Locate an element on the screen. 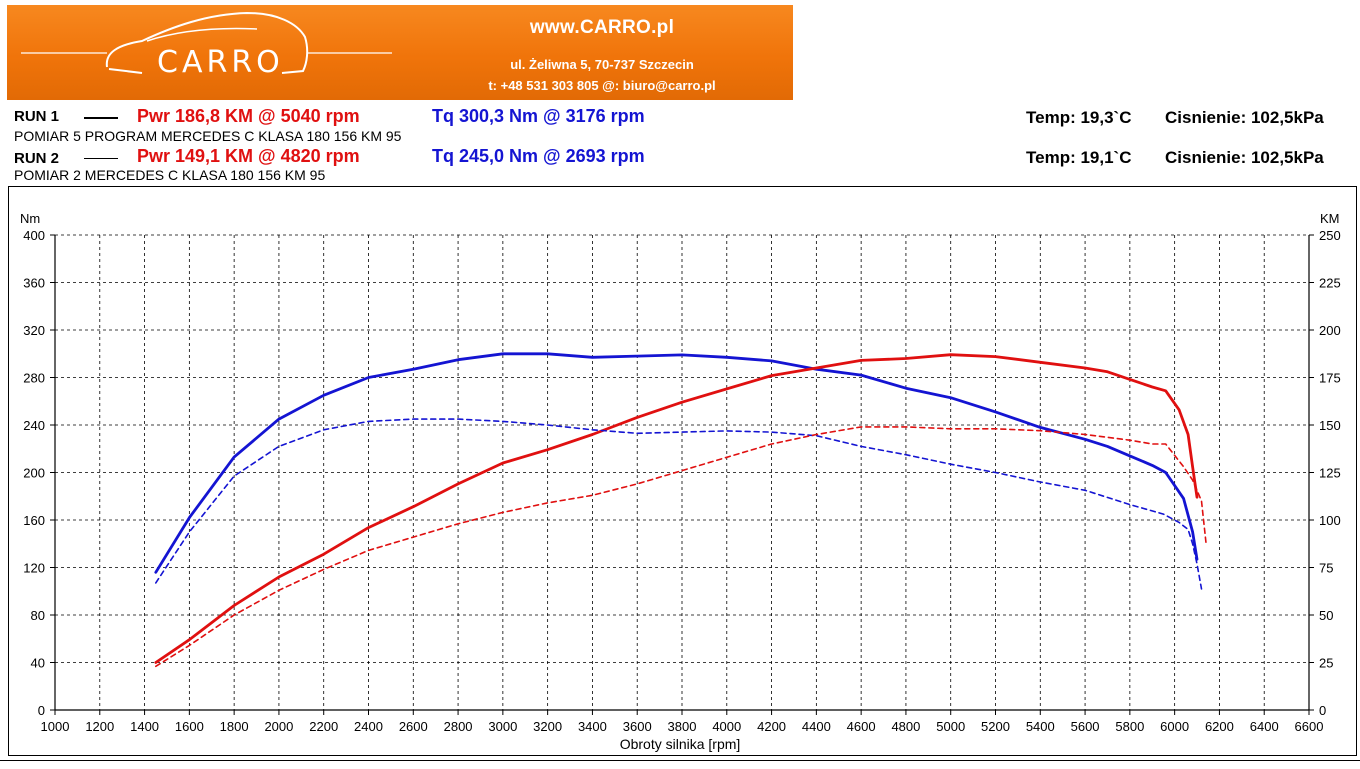  x-tick-label: 5200 is located at coordinates (995, 726).